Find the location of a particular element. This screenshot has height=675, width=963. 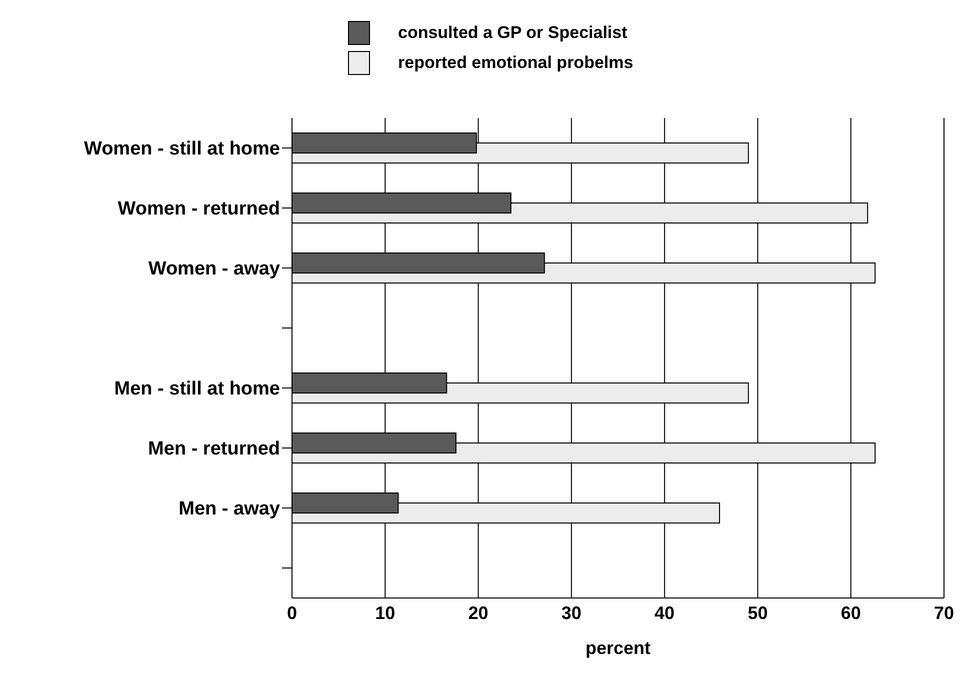

x-tick-label: 60 is located at coordinates (850, 612).